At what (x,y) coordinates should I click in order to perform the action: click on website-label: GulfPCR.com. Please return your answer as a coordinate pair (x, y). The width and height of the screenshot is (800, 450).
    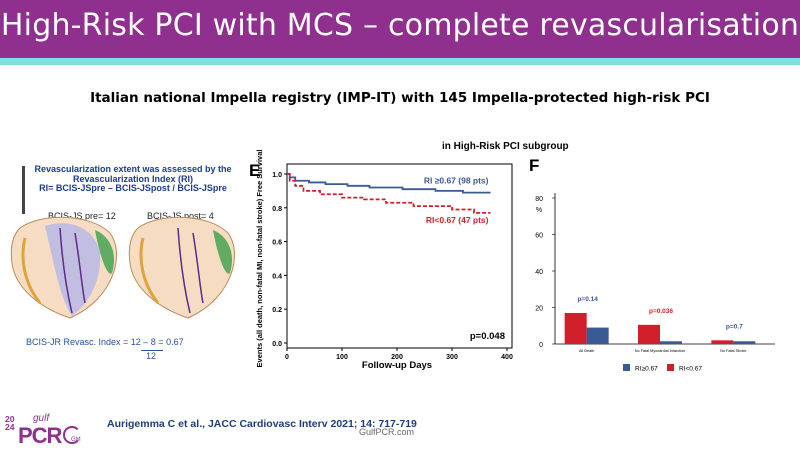
    Looking at the image, I should click on (387, 432).